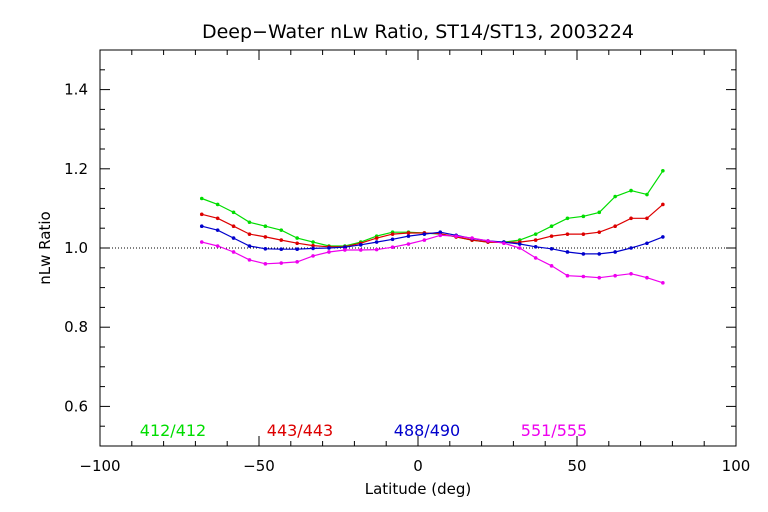 The height and width of the screenshot is (512, 768). What do you see at coordinates (76, 406) in the screenshot?
I see `y-tick-label: 0.6` at bounding box center [76, 406].